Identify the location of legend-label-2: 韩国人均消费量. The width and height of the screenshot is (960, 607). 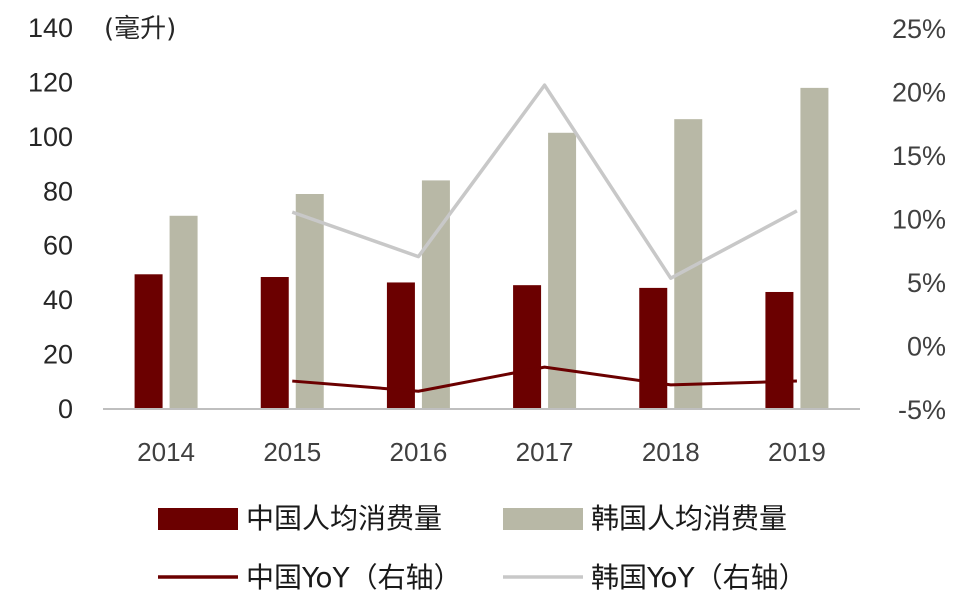
(689, 518).